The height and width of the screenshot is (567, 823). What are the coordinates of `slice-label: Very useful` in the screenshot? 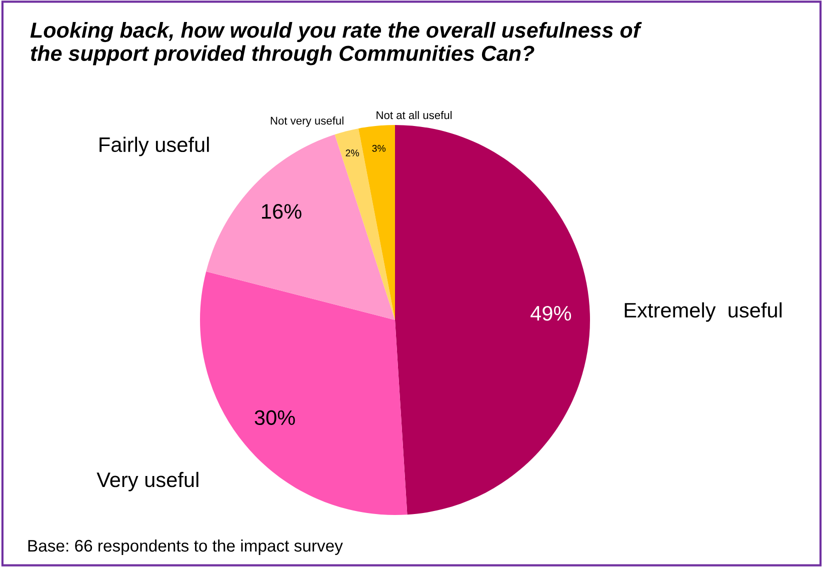 It's located at (147, 482).